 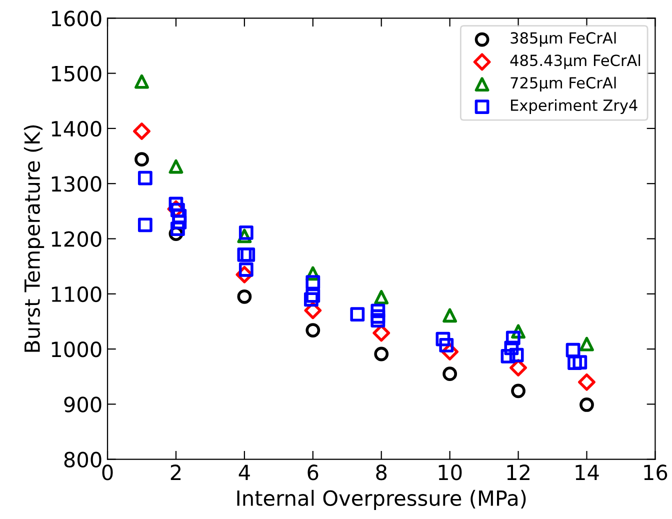 I want to click on legend-label: 385μm FeCrAl, so click(x=563, y=39).